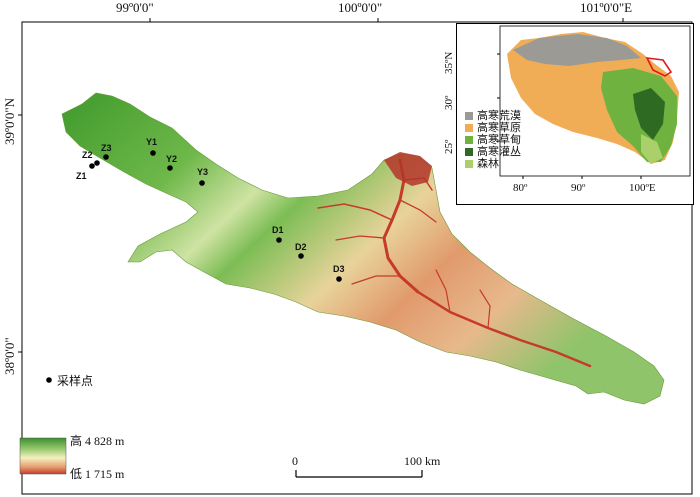 The width and height of the screenshot is (700, 497). I want to click on scale-start-label: 0, so click(295, 461).